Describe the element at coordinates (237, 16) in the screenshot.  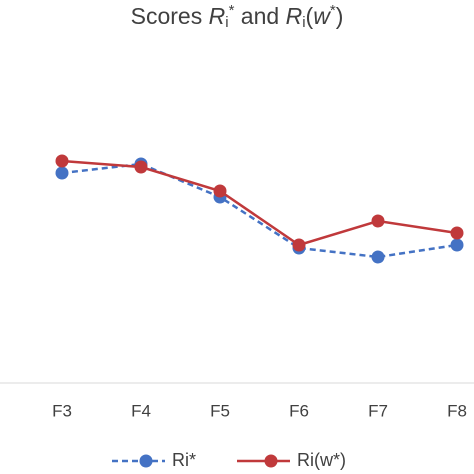
I see `chart-title: Scores Ri* and Ri(w*)` at that location.